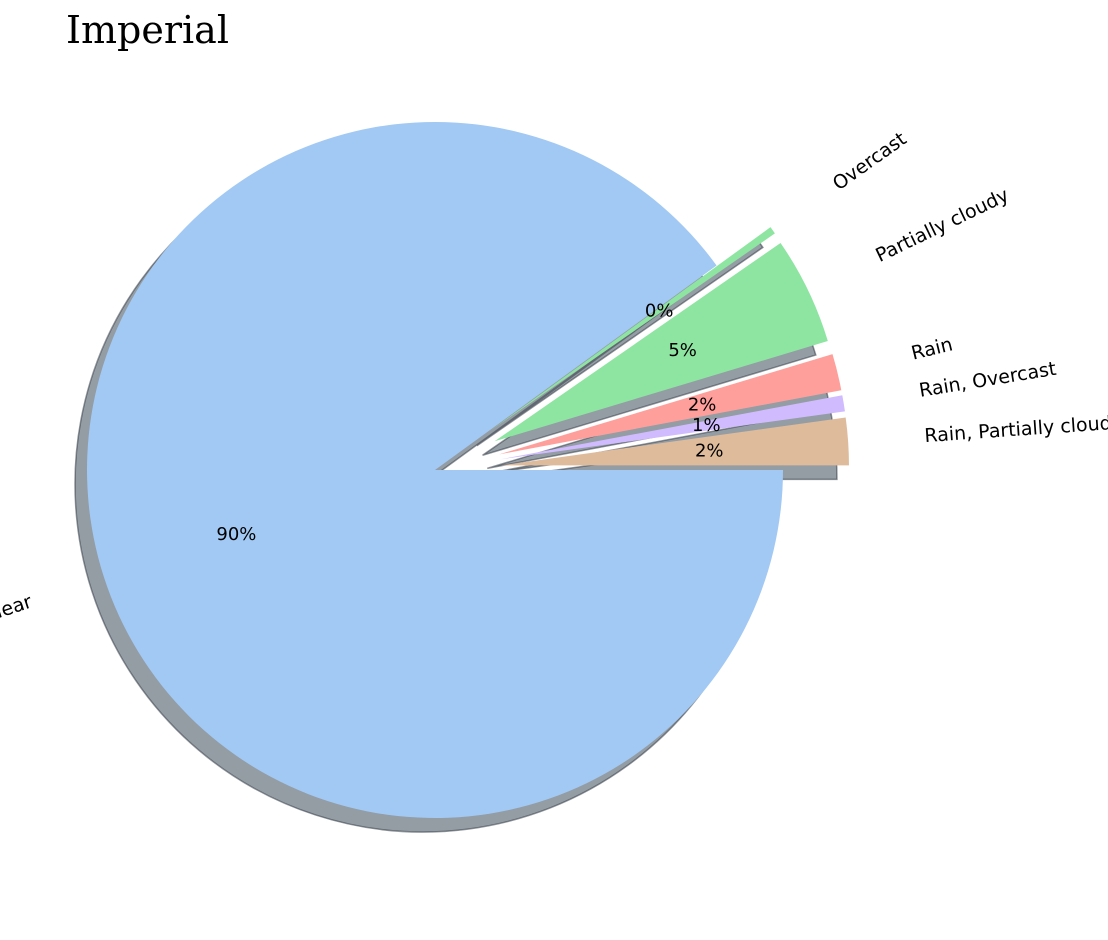 The width and height of the screenshot is (1108, 940). I want to click on pct-label-partially-cloudy: 5%, so click(682, 350).